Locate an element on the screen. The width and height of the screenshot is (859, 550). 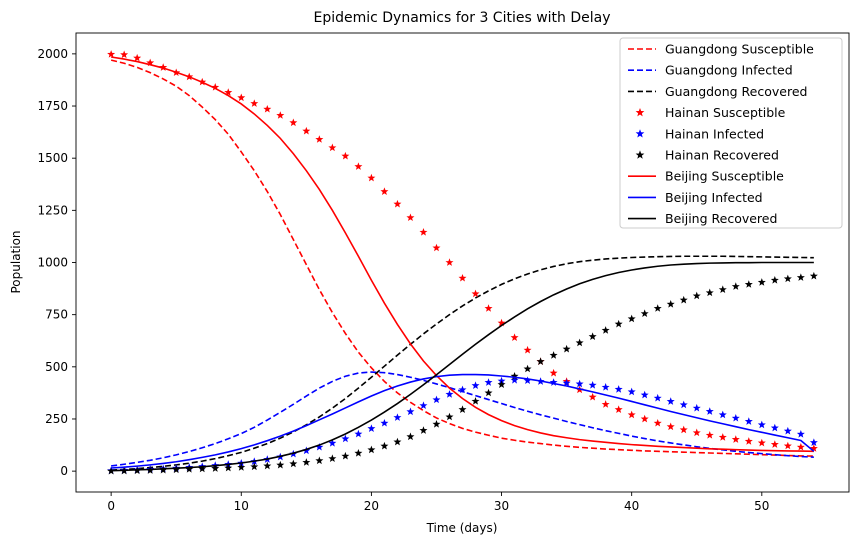
y-tick-label: 1750 is located at coordinates (52, 106).